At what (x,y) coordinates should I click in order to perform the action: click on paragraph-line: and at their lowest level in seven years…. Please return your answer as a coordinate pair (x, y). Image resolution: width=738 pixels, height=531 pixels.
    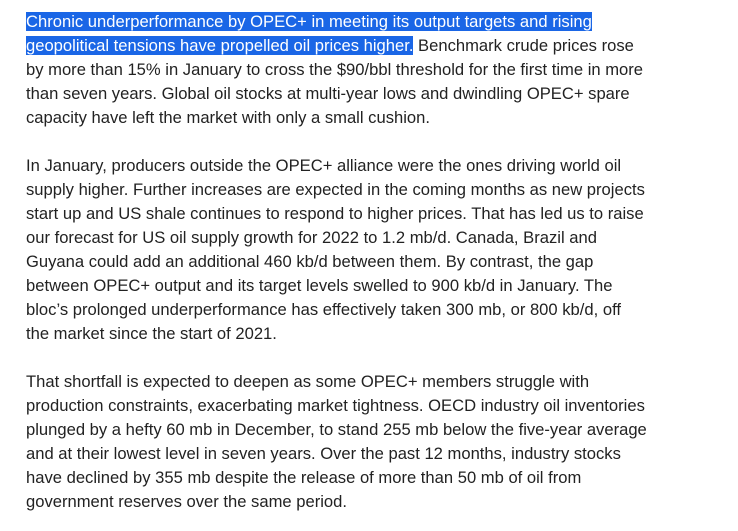
    Looking at the image, I should click on (323, 453).